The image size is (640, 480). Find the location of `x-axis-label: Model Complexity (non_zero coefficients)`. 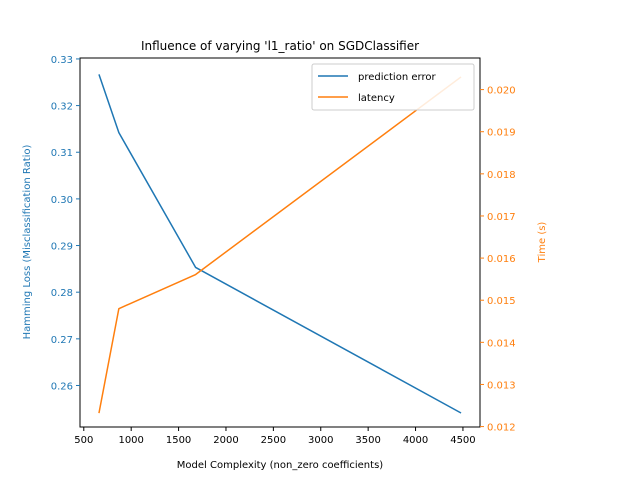

x-axis-label: Model Complexity (non_zero coefficients) is located at coordinates (280, 465).